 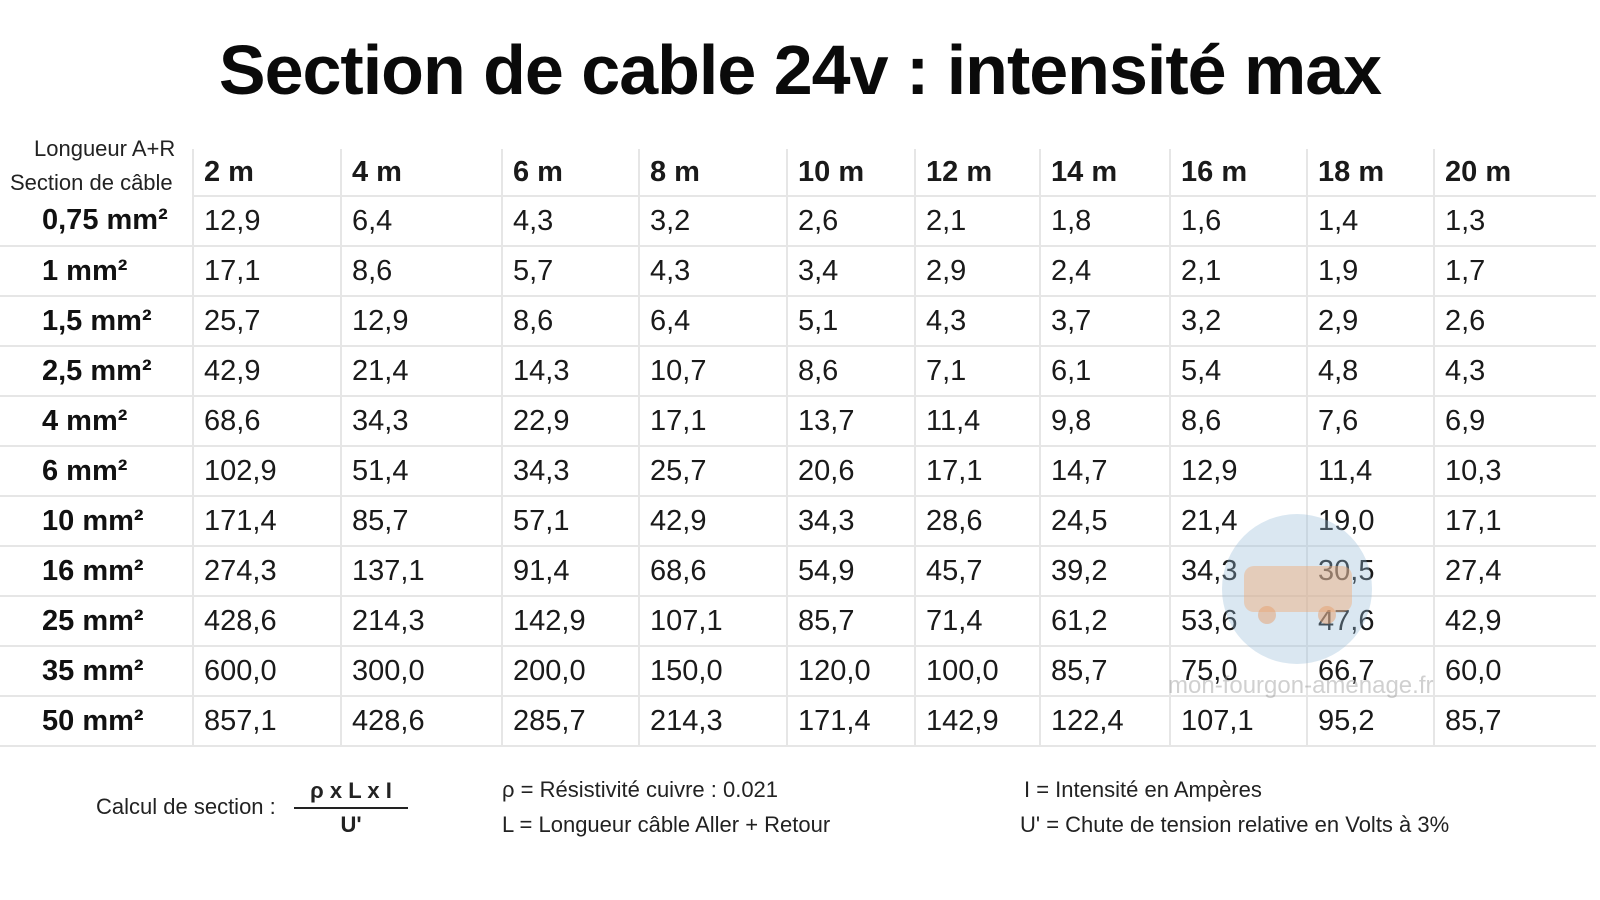 What do you see at coordinates (96, 221) in the screenshot?
I see `section-cell: 0,75 mm²` at bounding box center [96, 221].